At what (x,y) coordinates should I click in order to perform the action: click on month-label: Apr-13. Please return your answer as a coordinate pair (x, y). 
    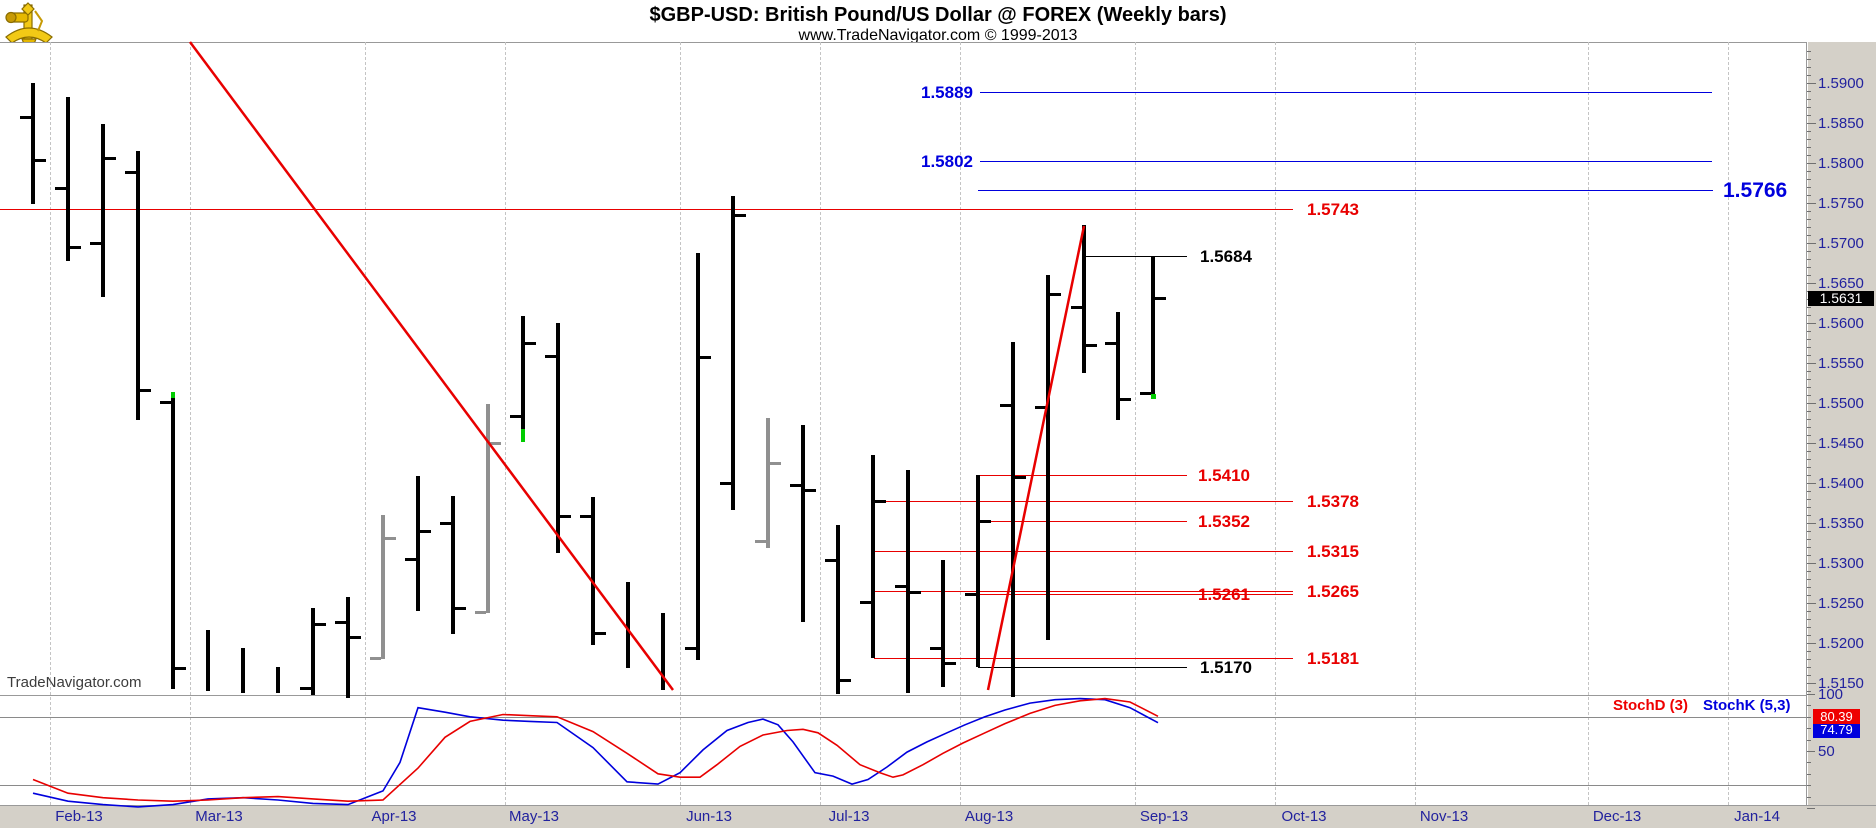
    Looking at the image, I should click on (394, 816).